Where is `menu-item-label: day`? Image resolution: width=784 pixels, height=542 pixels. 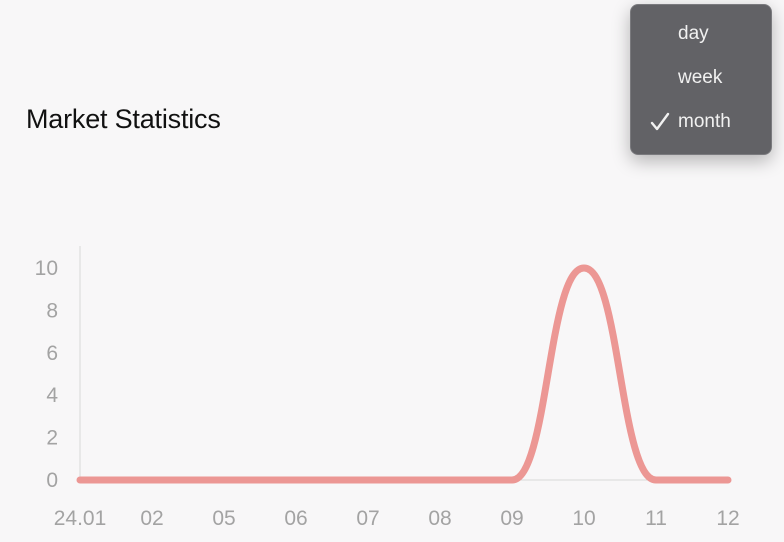 menu-item-label: day is located at coordinates (693, 33).